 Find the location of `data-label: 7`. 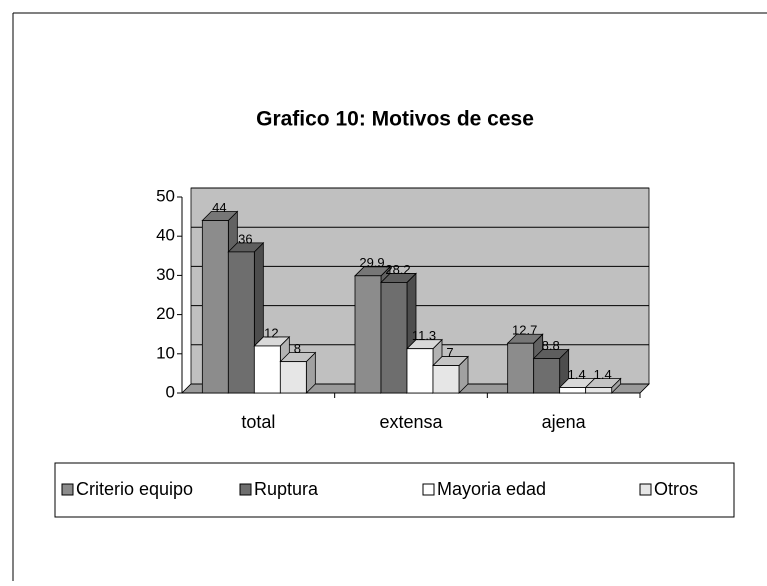

data-label: 7 is located at coordinates (449, 352).